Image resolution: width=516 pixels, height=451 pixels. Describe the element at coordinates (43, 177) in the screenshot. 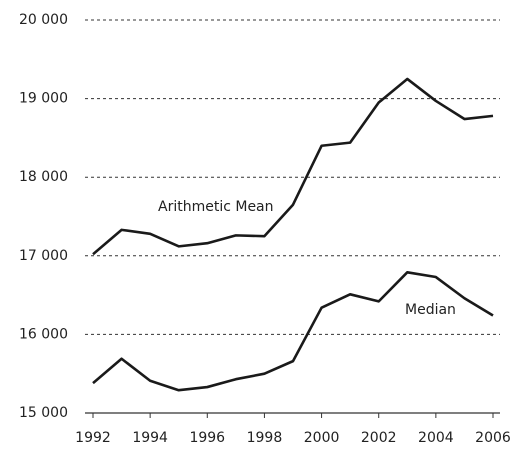

I see `y-tick-label: 18 000` at that location.